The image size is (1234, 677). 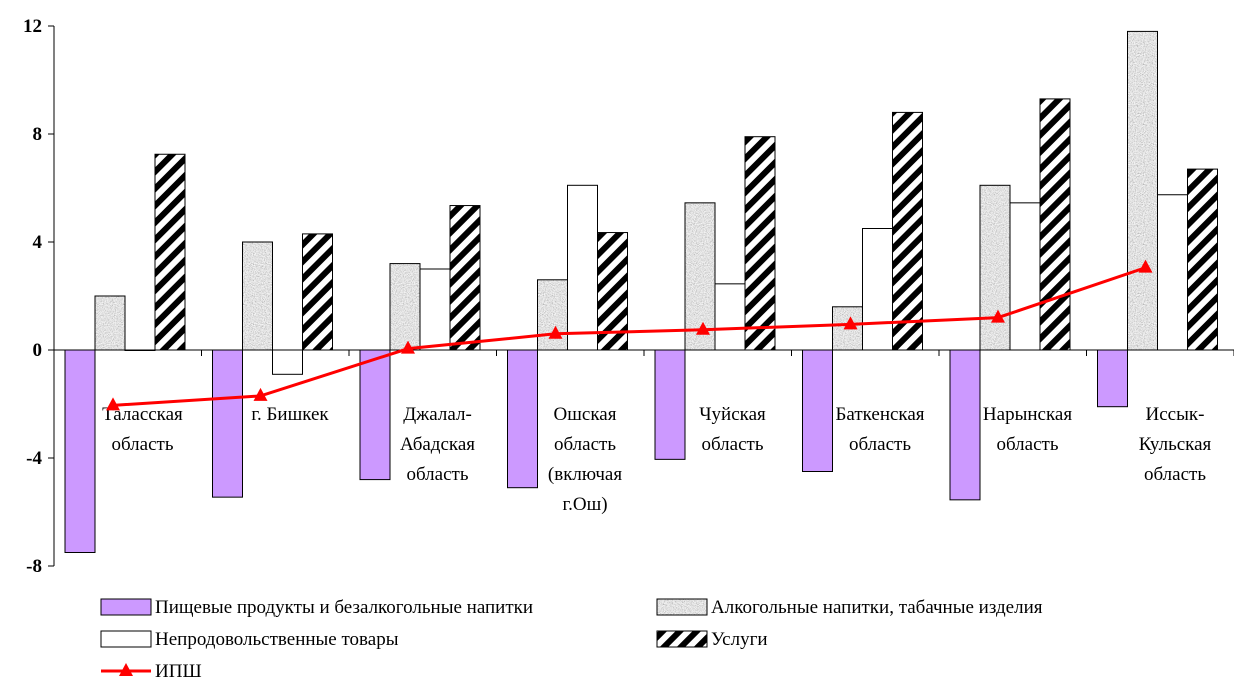 What do you see at coordinates (1175, 444) in the screenshot?
I see `category-label: Кульская` at bounding box center [1175, 444].